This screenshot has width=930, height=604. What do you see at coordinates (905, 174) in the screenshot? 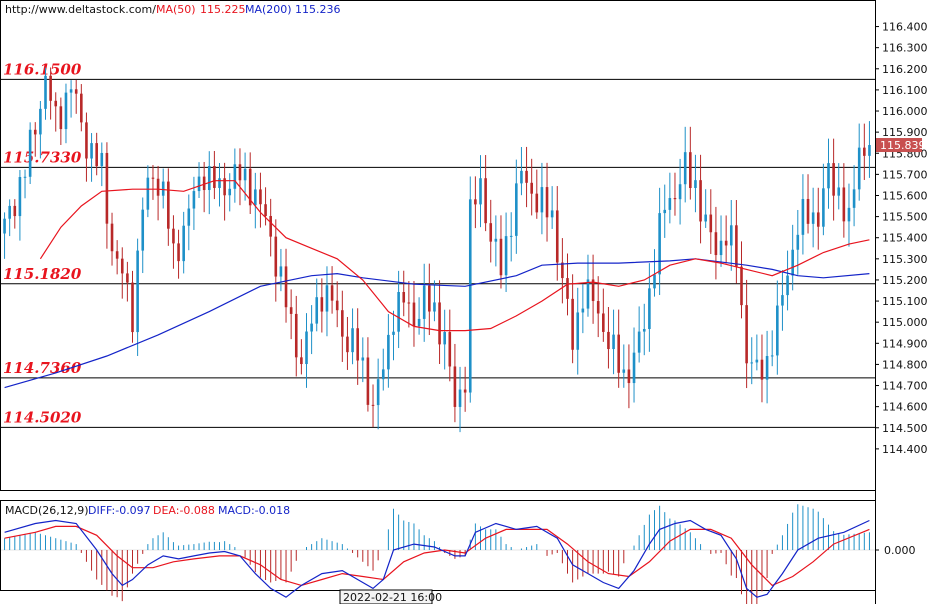
I see `price-tick-label: 115.700` at bounding box center [905, 174].